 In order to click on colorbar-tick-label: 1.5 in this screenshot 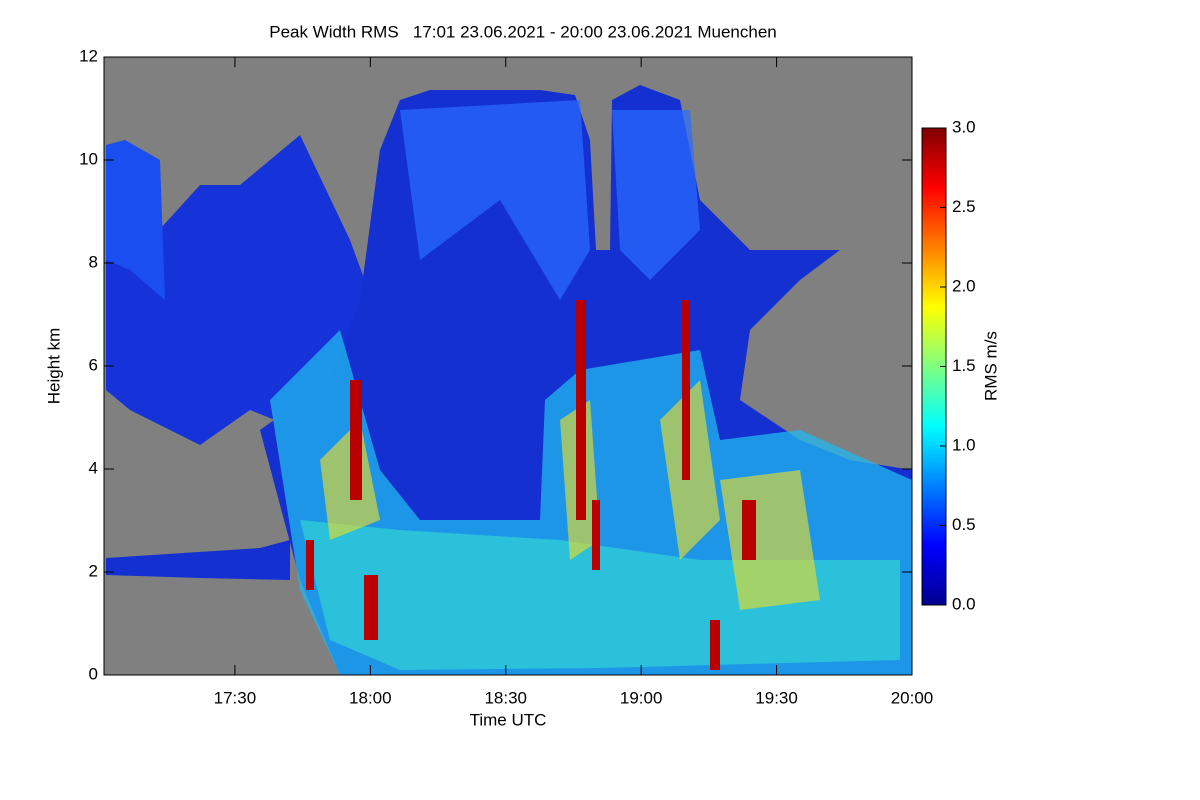, I will do `click(964, 365)`.